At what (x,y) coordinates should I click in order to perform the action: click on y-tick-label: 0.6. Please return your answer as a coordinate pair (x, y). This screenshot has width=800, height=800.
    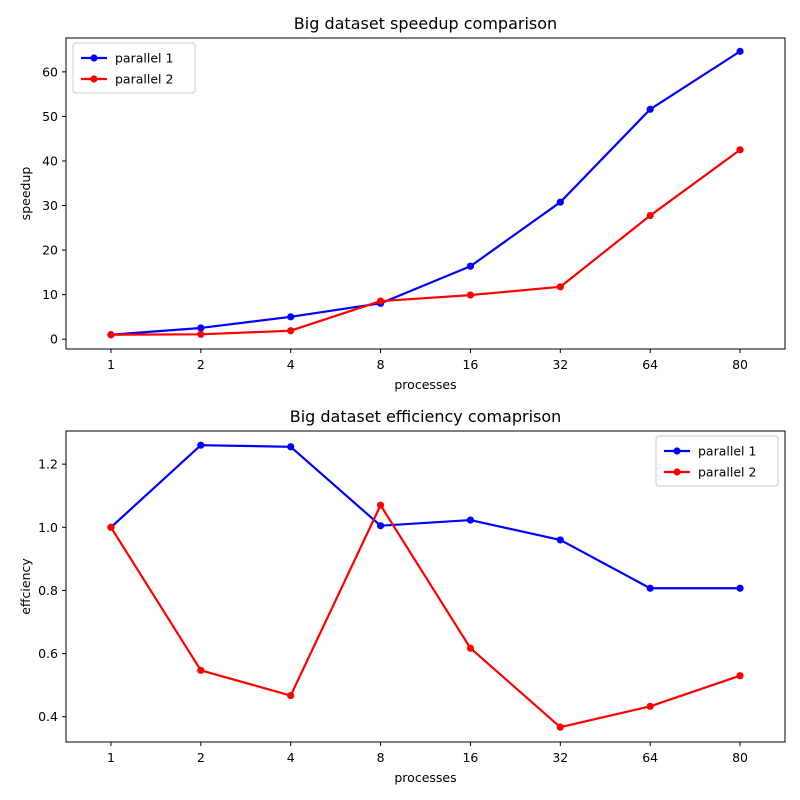
    Looking at the image, I should click on (48, 653).